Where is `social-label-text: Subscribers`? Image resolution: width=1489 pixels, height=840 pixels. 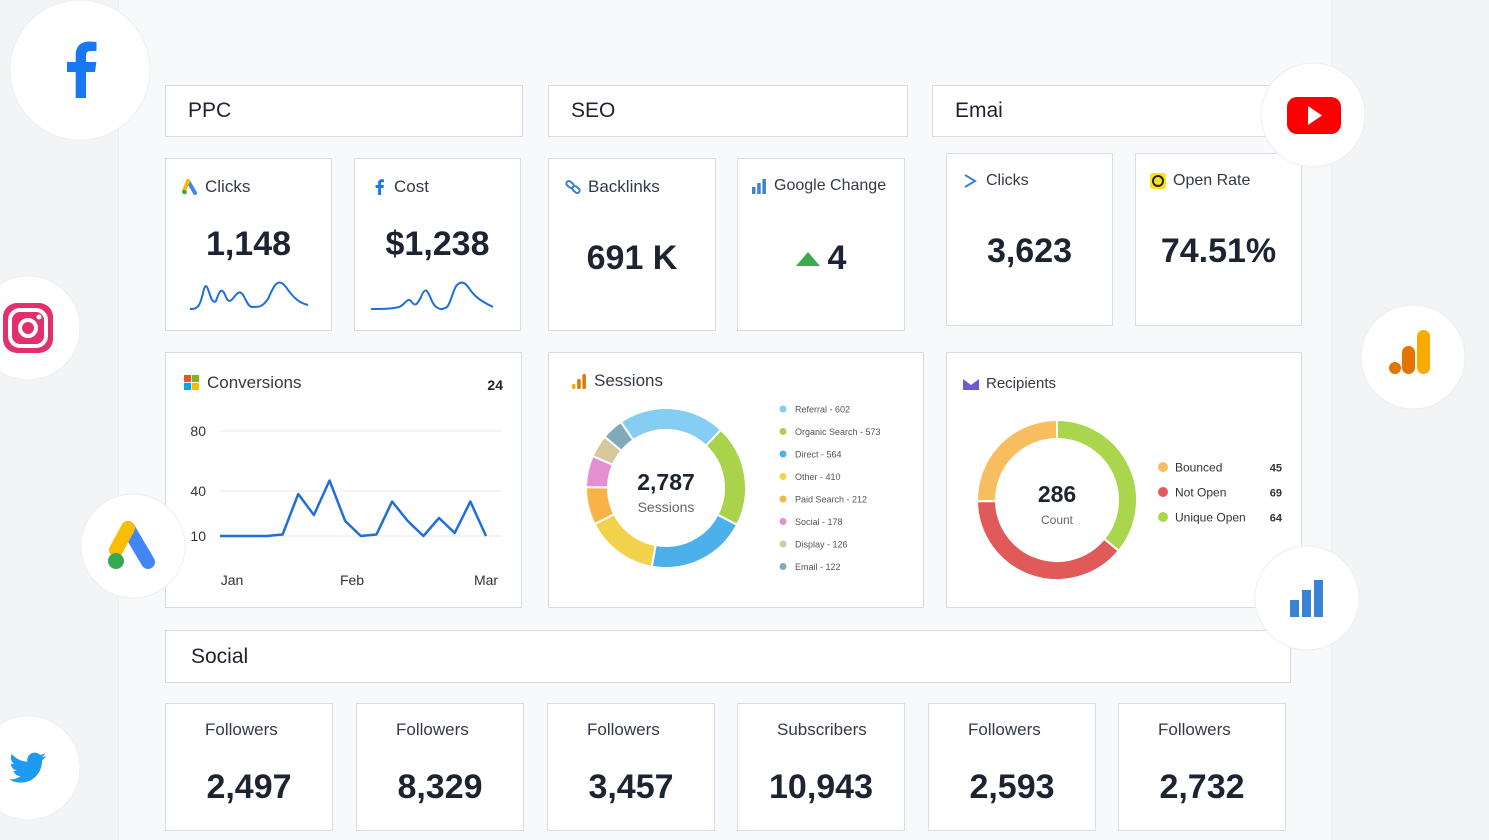 social-label-text: Subscribers is located at coordinates (822, 729).